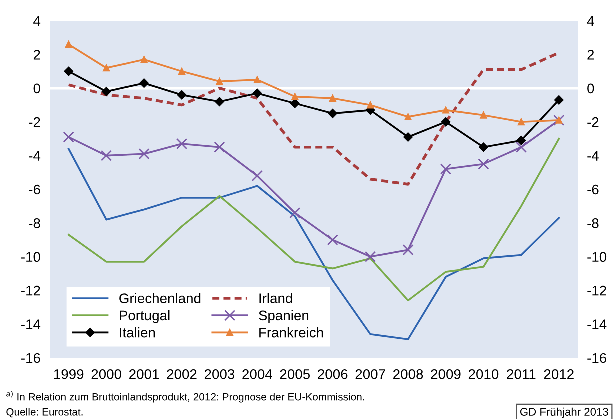 This screenshot has width=615, height=419. Describe the element at coordinates (31, 325) in the screenshot. I see `y-tick-label: -14` at that location.